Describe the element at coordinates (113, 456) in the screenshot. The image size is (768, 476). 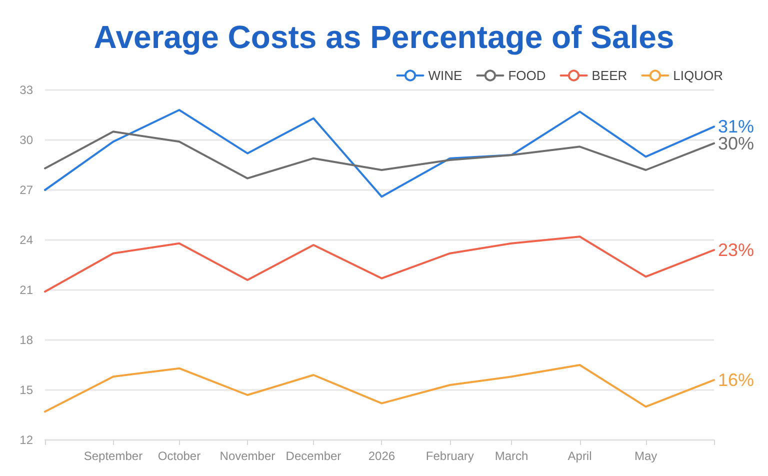
I see `x-tick-label: September` at that location.